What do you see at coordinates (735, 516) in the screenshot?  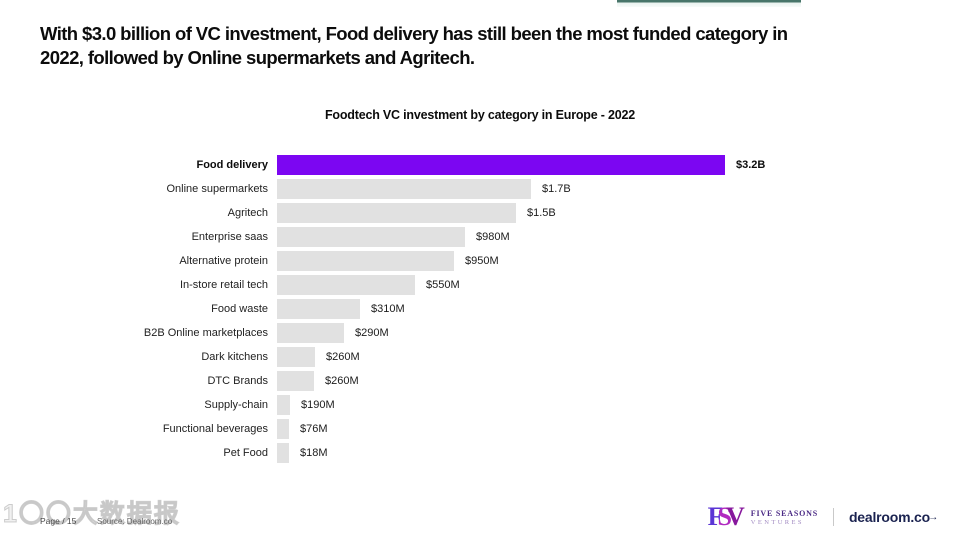 I see `fsv-letter-v: V` at bounding box center [735, 516].